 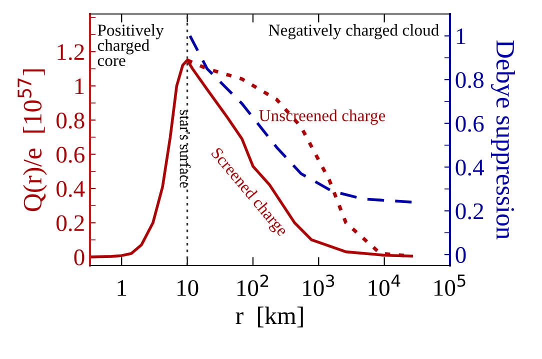 I want to click on y2-tick-label: 0.8, so click(x=470, y=80).